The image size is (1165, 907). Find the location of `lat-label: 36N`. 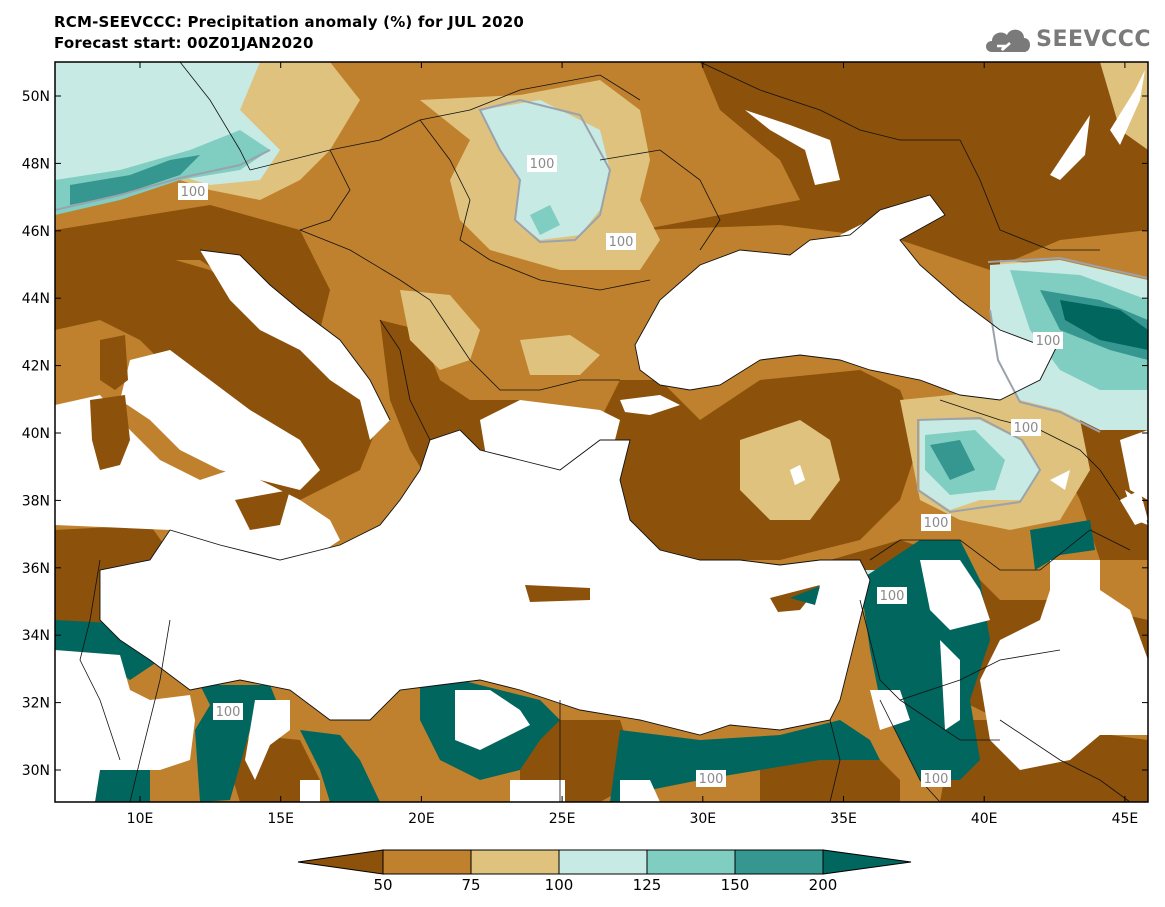

lat-label: 36N is located at coordinates (36, 569).